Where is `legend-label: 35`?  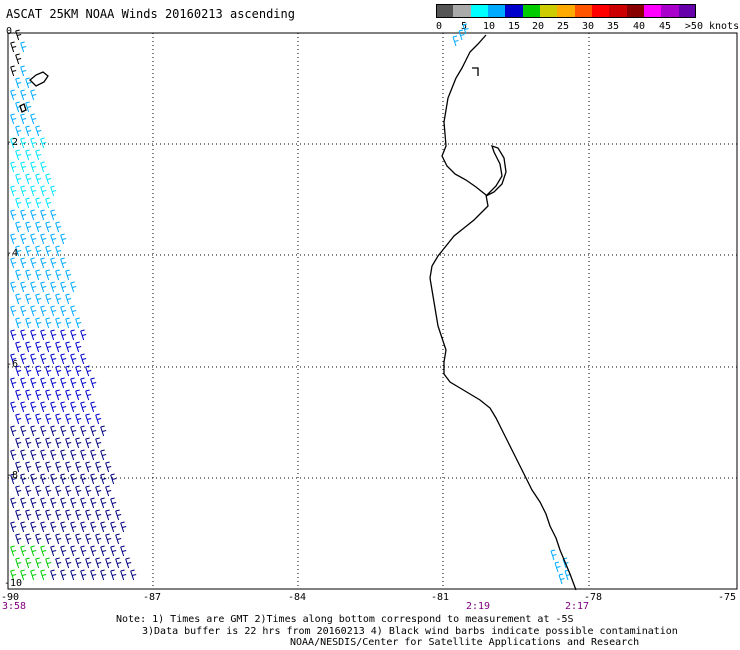
legend-label: 35 is located at coordinates (613, 26).